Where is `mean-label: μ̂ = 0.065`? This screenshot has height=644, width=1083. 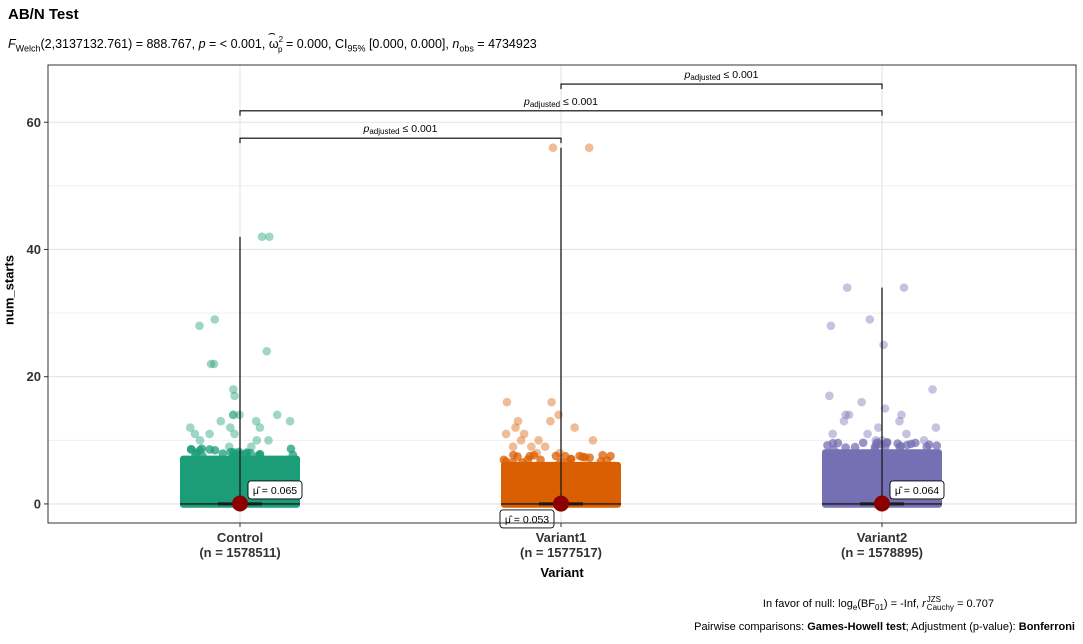
mean-label: μ̂ = 0.065 is located at coordinates (275, 491).